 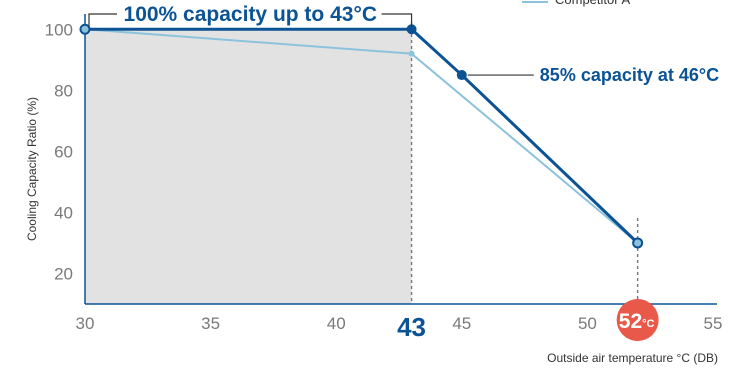 What do you see at coordinates (411, 327) in the screenshot?
I see `highlight-tick-43: 43` at bounding box center [411, 327].